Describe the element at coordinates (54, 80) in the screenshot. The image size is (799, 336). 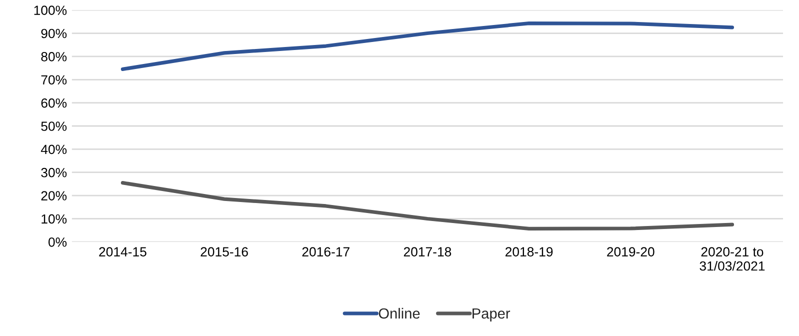
I see `y-tick-label: 70%` at that location.